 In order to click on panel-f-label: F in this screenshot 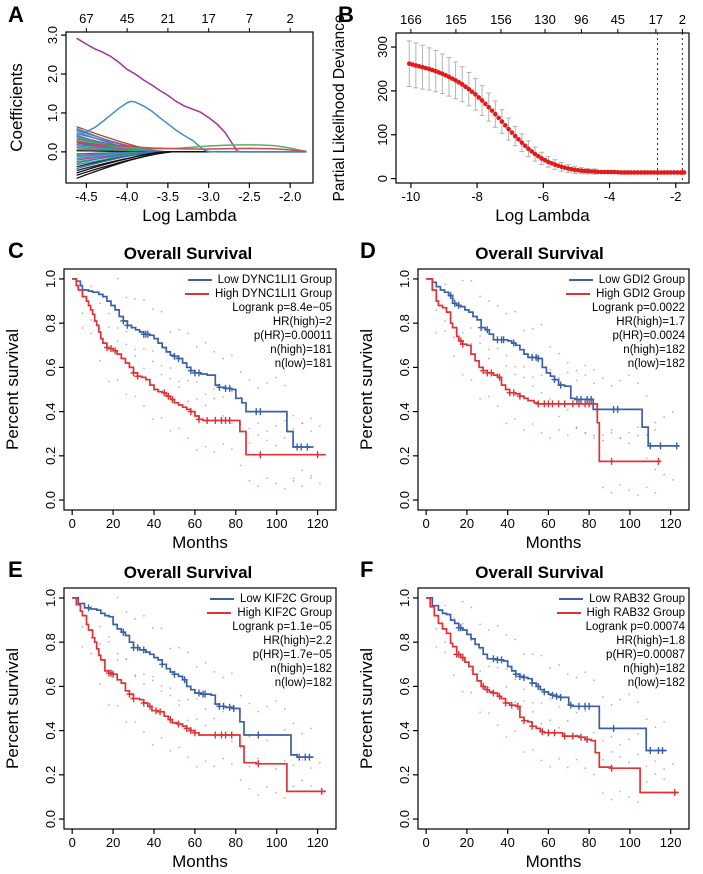, I will do `click(367, 569)`.